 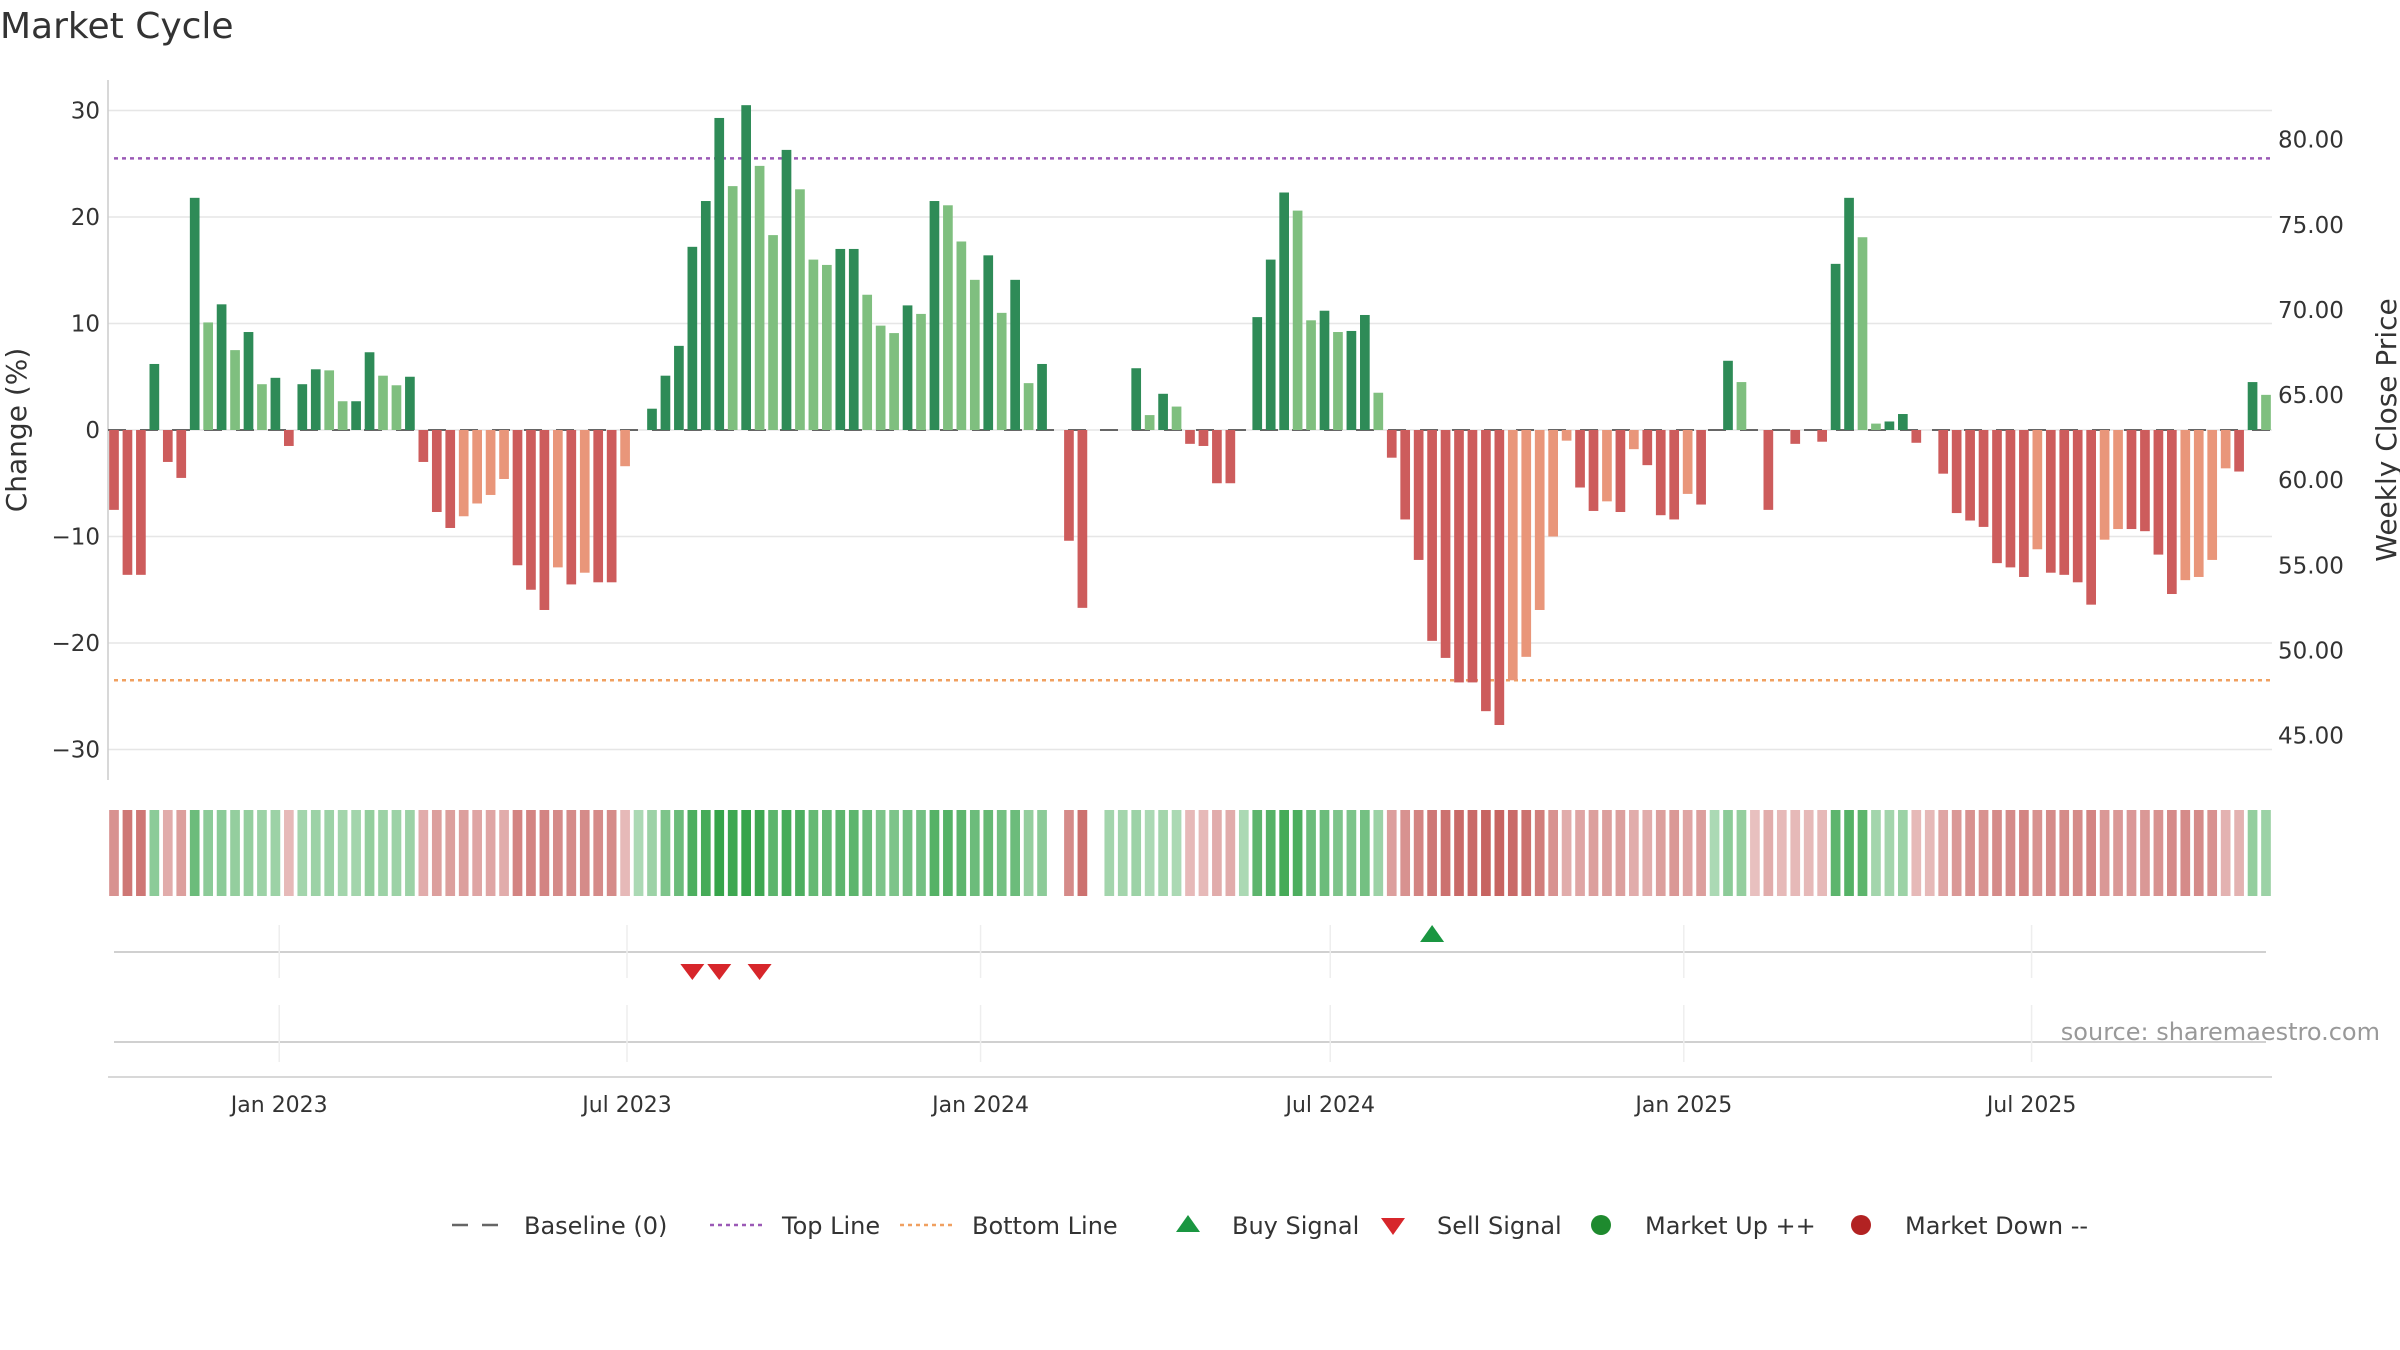 I want to click on legend-label: Baseline (0), so click(x=595, y=1226).